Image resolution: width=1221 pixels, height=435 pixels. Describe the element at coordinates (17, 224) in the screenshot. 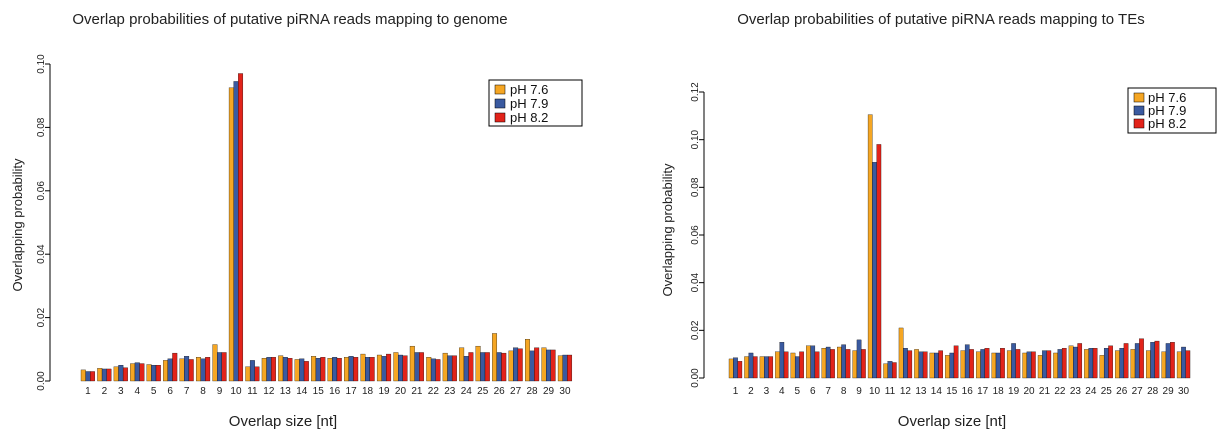

I see `y-axis-label: Overlapping probability` at that location.